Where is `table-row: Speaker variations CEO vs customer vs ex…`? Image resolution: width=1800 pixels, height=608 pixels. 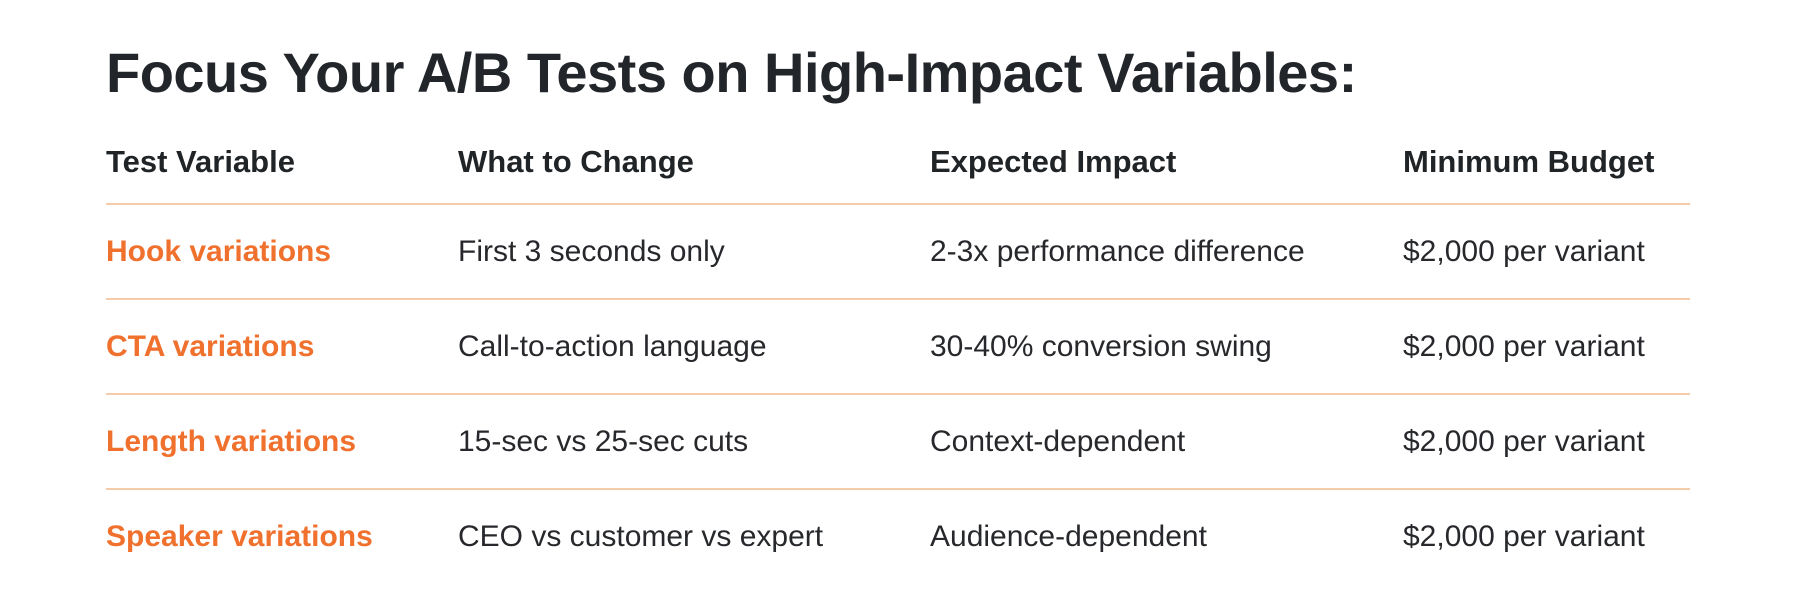 table-row: Speaker variations CEO vs customer vs ex… is located at coordinates (898, 535).